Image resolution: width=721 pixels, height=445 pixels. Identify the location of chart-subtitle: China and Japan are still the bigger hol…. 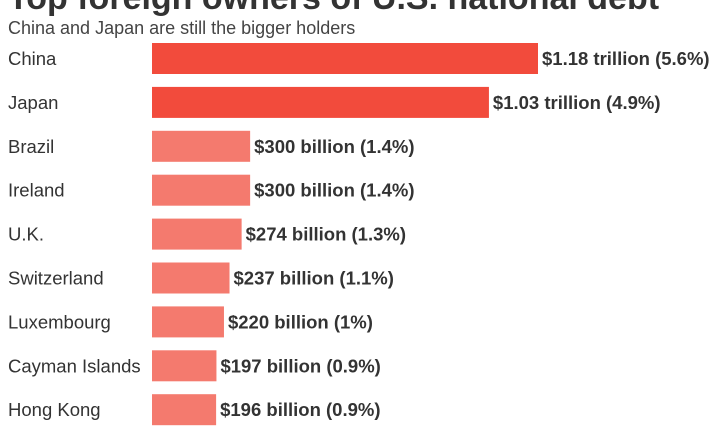
(182, 28).